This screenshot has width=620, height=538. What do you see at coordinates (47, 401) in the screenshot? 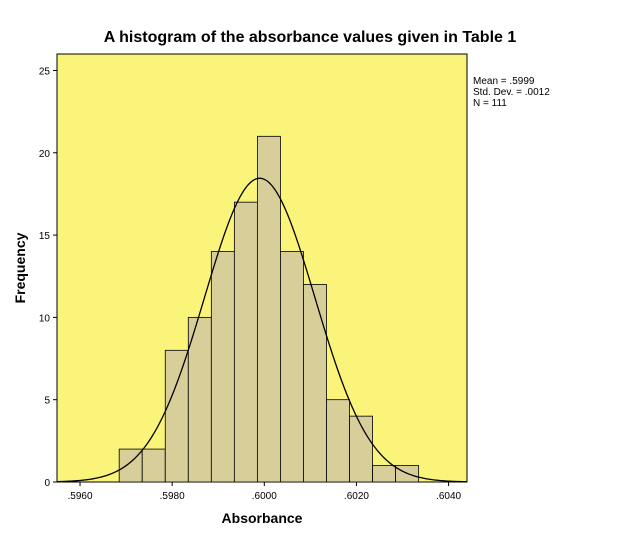
I see `y-tick-label: 5` at bounding box center [47, 401].